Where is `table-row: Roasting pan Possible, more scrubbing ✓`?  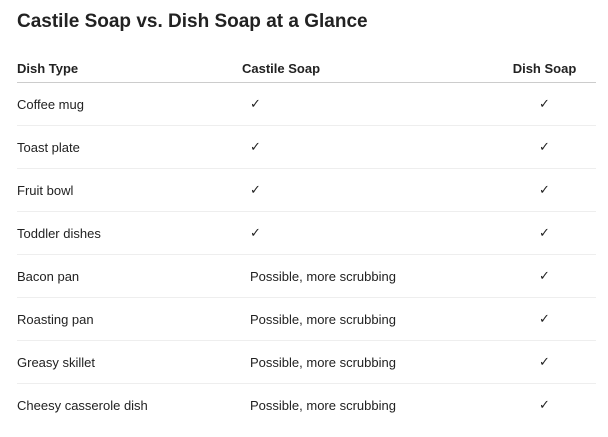
table-row: Roasting pan Possible, more scrubbing ✓ is located at coordinates (306, 319).